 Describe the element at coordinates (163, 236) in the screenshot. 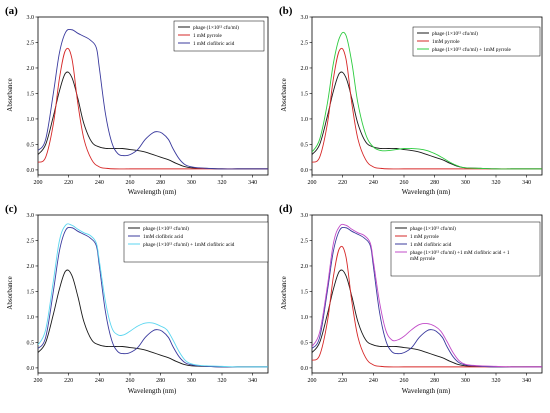

I see `legend-entry: 1mM clofibric acid` at that location.